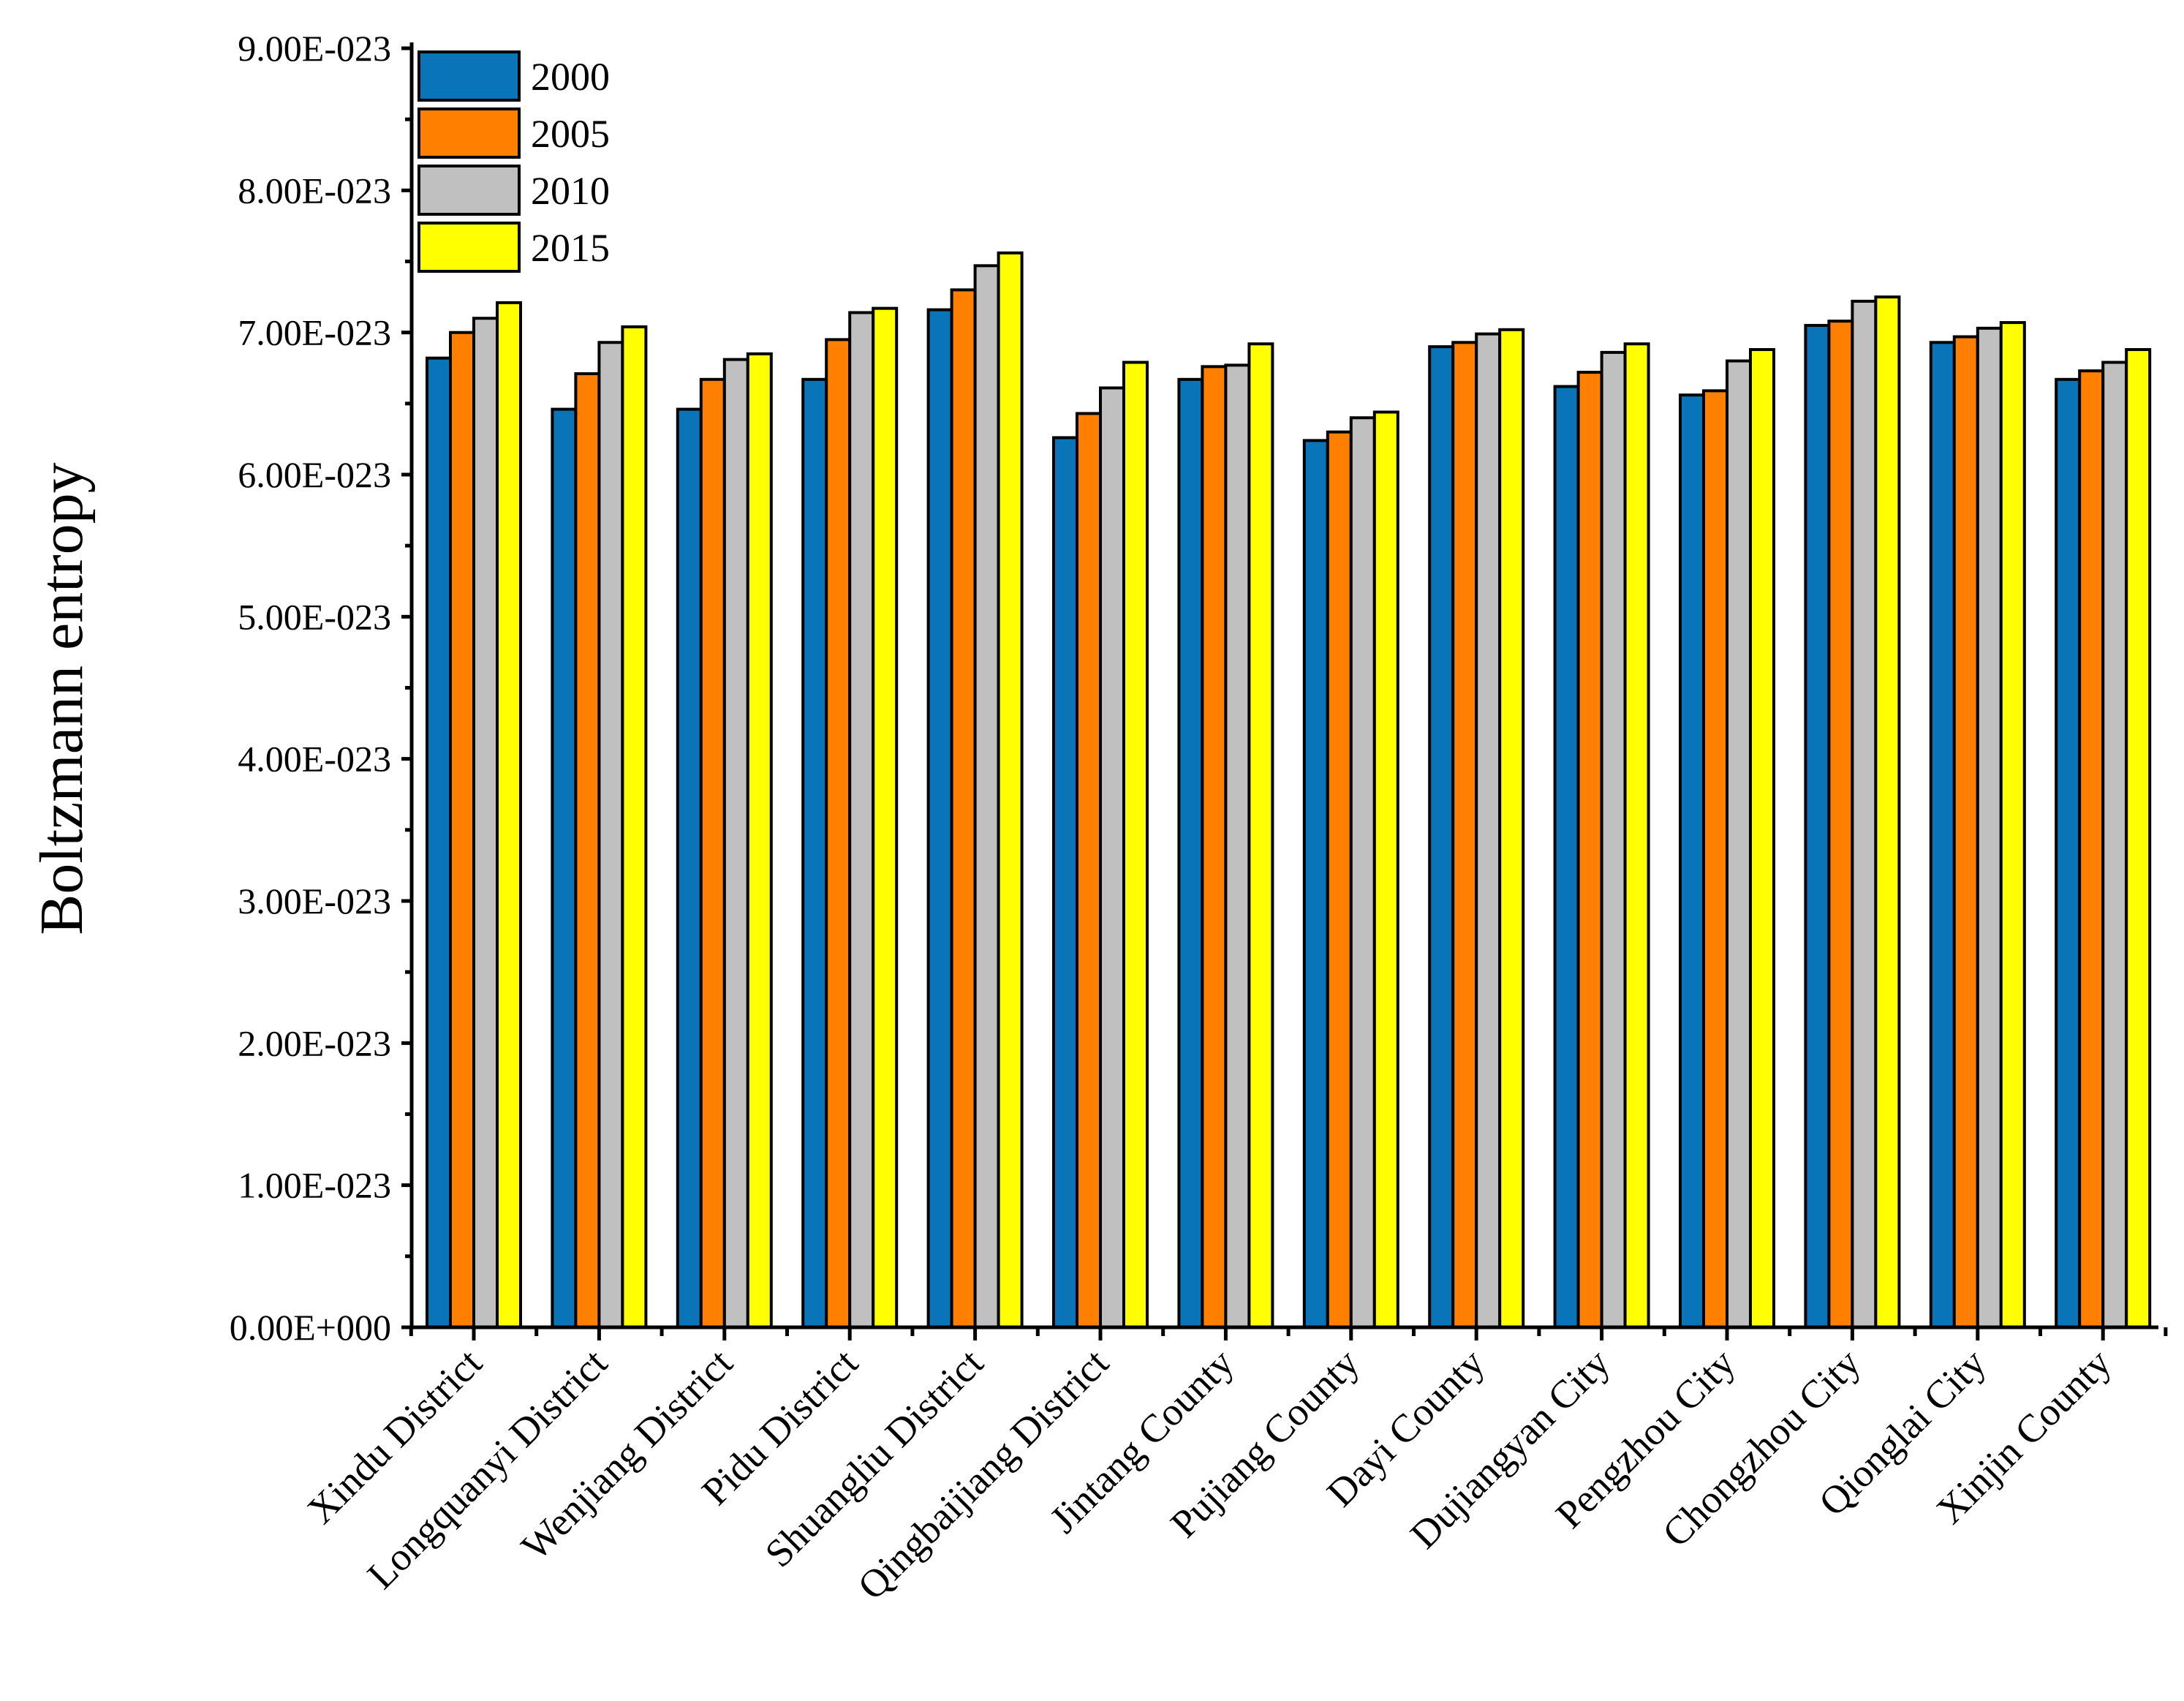 The image size is (2184, 1701). What do you see at coordinates (1010, 791) in the screenshot?
I see `bar-2015-shuangliu-district` at bounding box center [1010, 791].